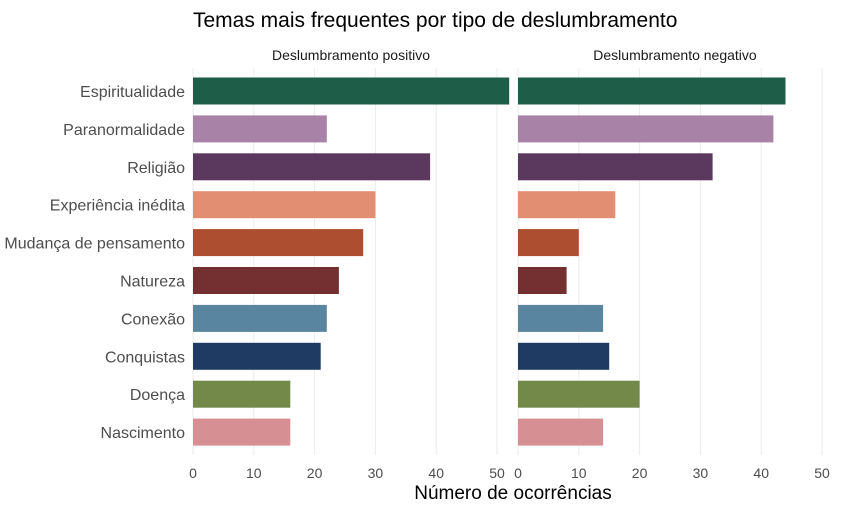 The image size is (844, 512). What do you see at coordinates (640, 473) in the screenshot?
I see `x-tick-label-negative-20: 20` at bounding box center [640, 473].